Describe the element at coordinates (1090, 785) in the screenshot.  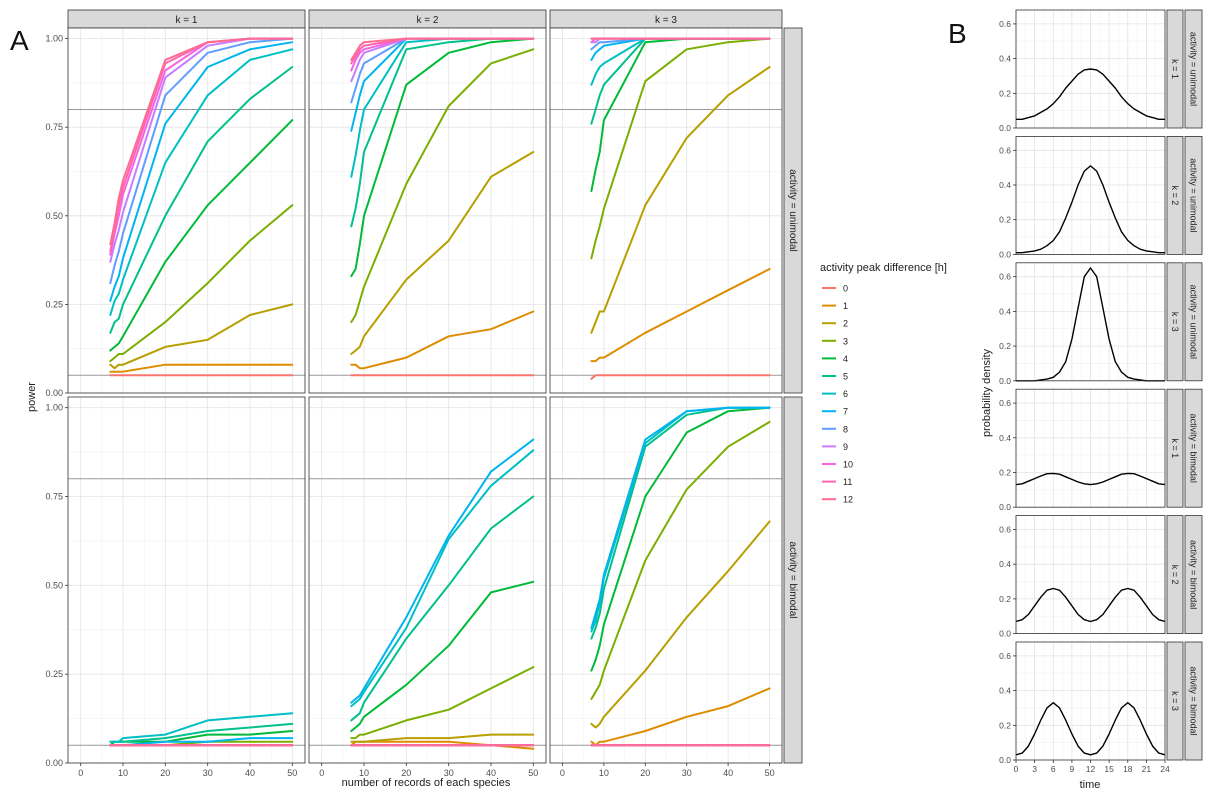
I see `panel-b-x-axis-title: time` at that location.